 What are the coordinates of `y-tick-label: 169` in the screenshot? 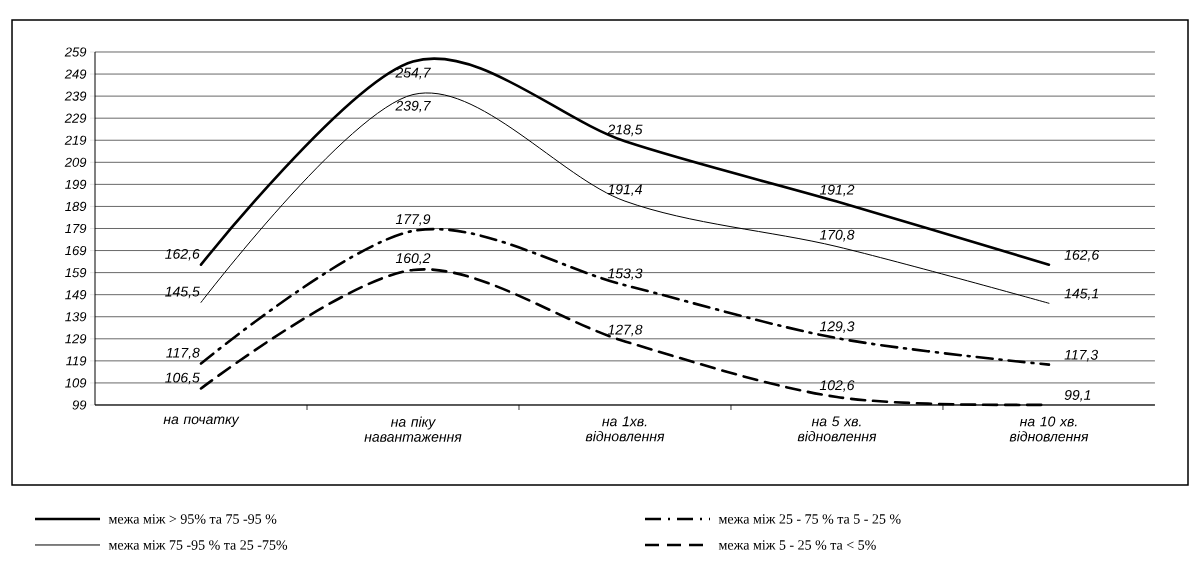 It's located at (76, 250).